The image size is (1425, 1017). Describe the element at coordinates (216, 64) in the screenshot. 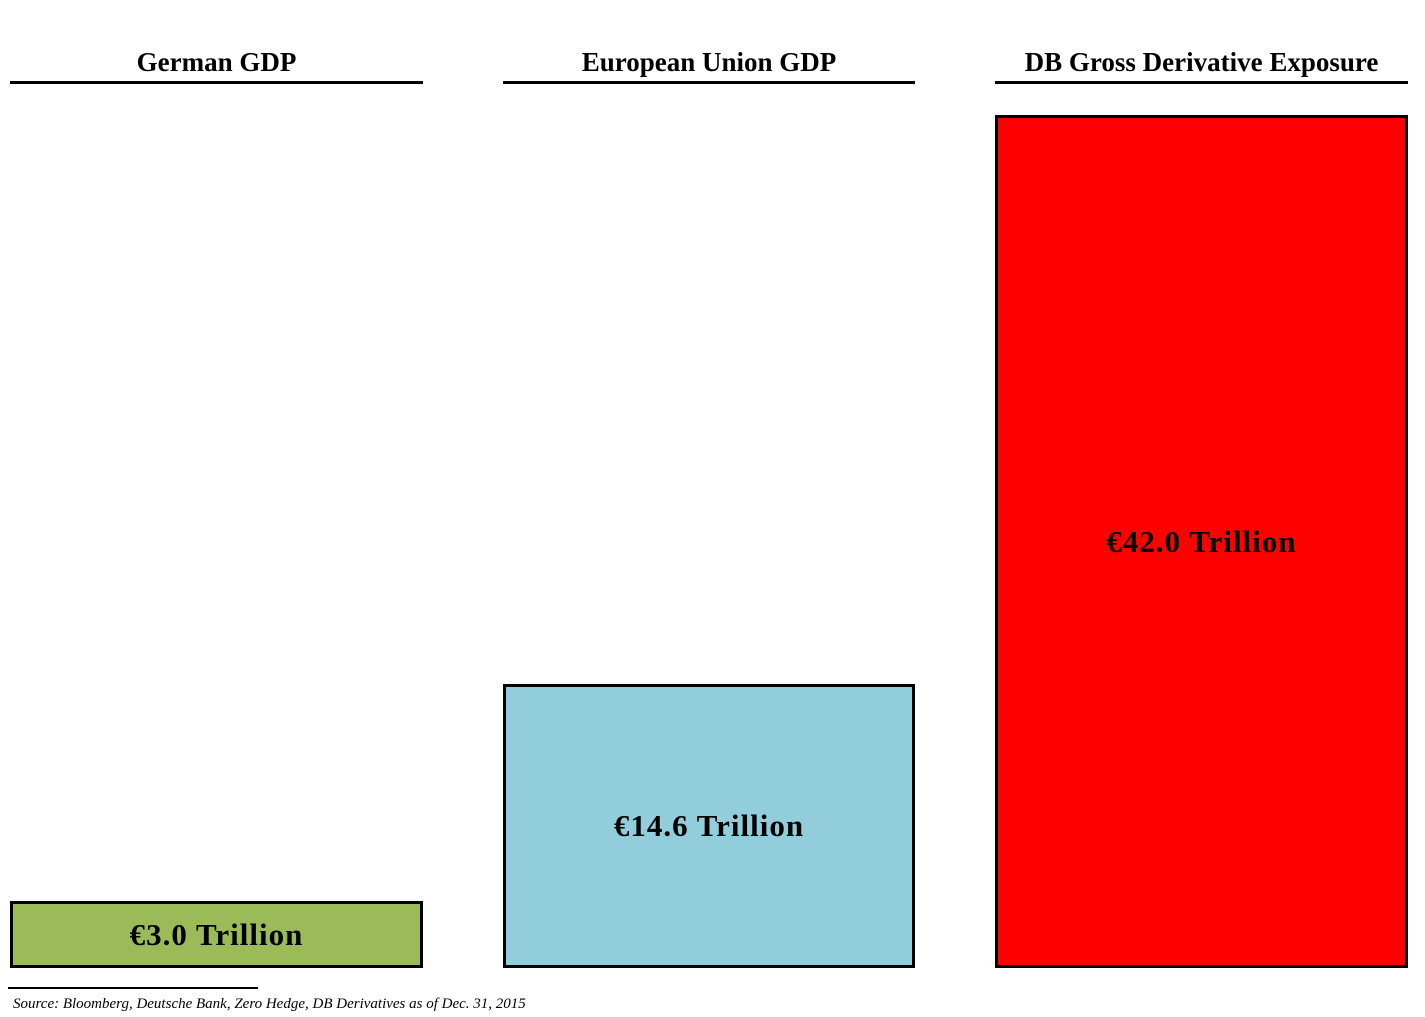

I see `column-header-german-gdp: German GDP` at that location.